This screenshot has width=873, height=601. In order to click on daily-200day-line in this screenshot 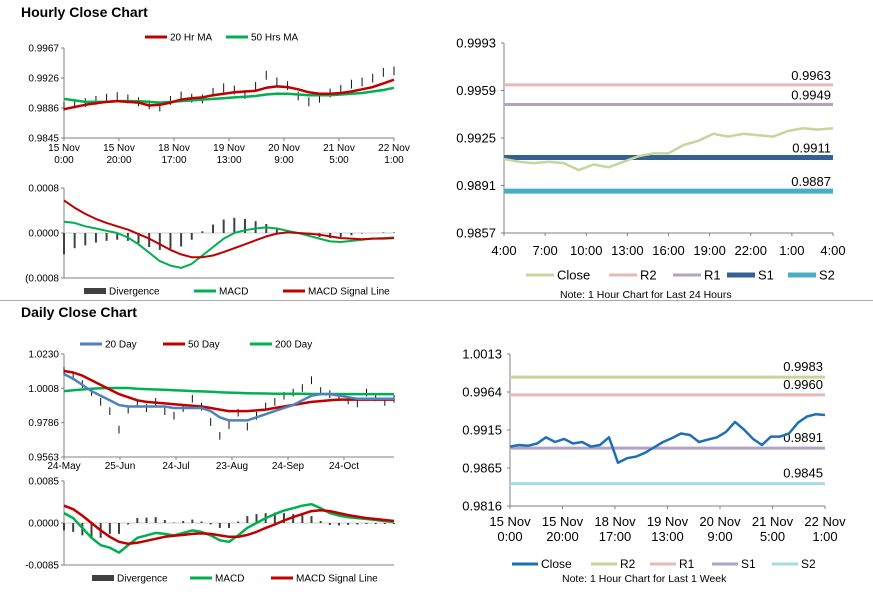, I will do `click(228, 391)`.